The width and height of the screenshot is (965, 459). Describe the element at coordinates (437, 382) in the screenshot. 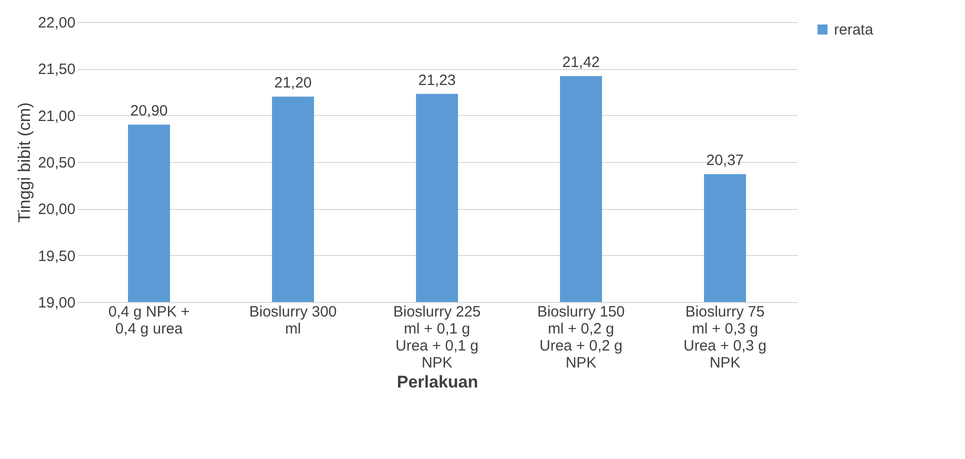

I see `x-axis-title: Perlakuan` at that location.